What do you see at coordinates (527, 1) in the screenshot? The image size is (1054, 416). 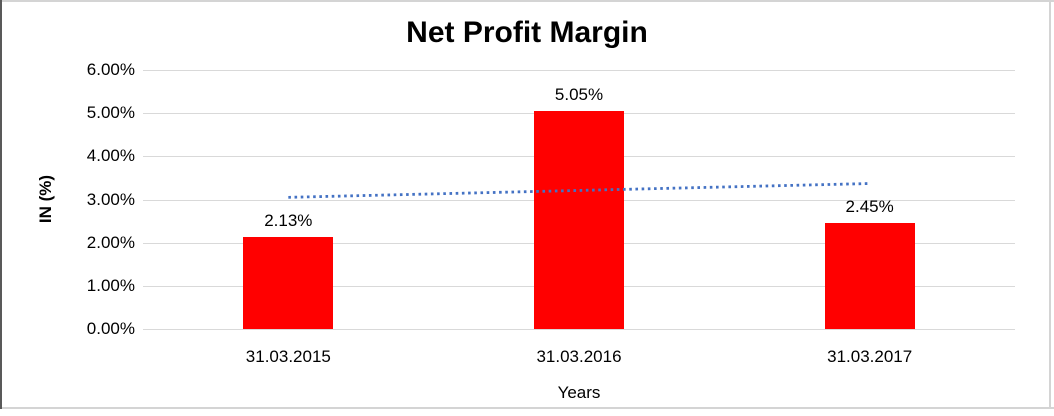 I see `frame-border-top` at bounding box center [527, 1].